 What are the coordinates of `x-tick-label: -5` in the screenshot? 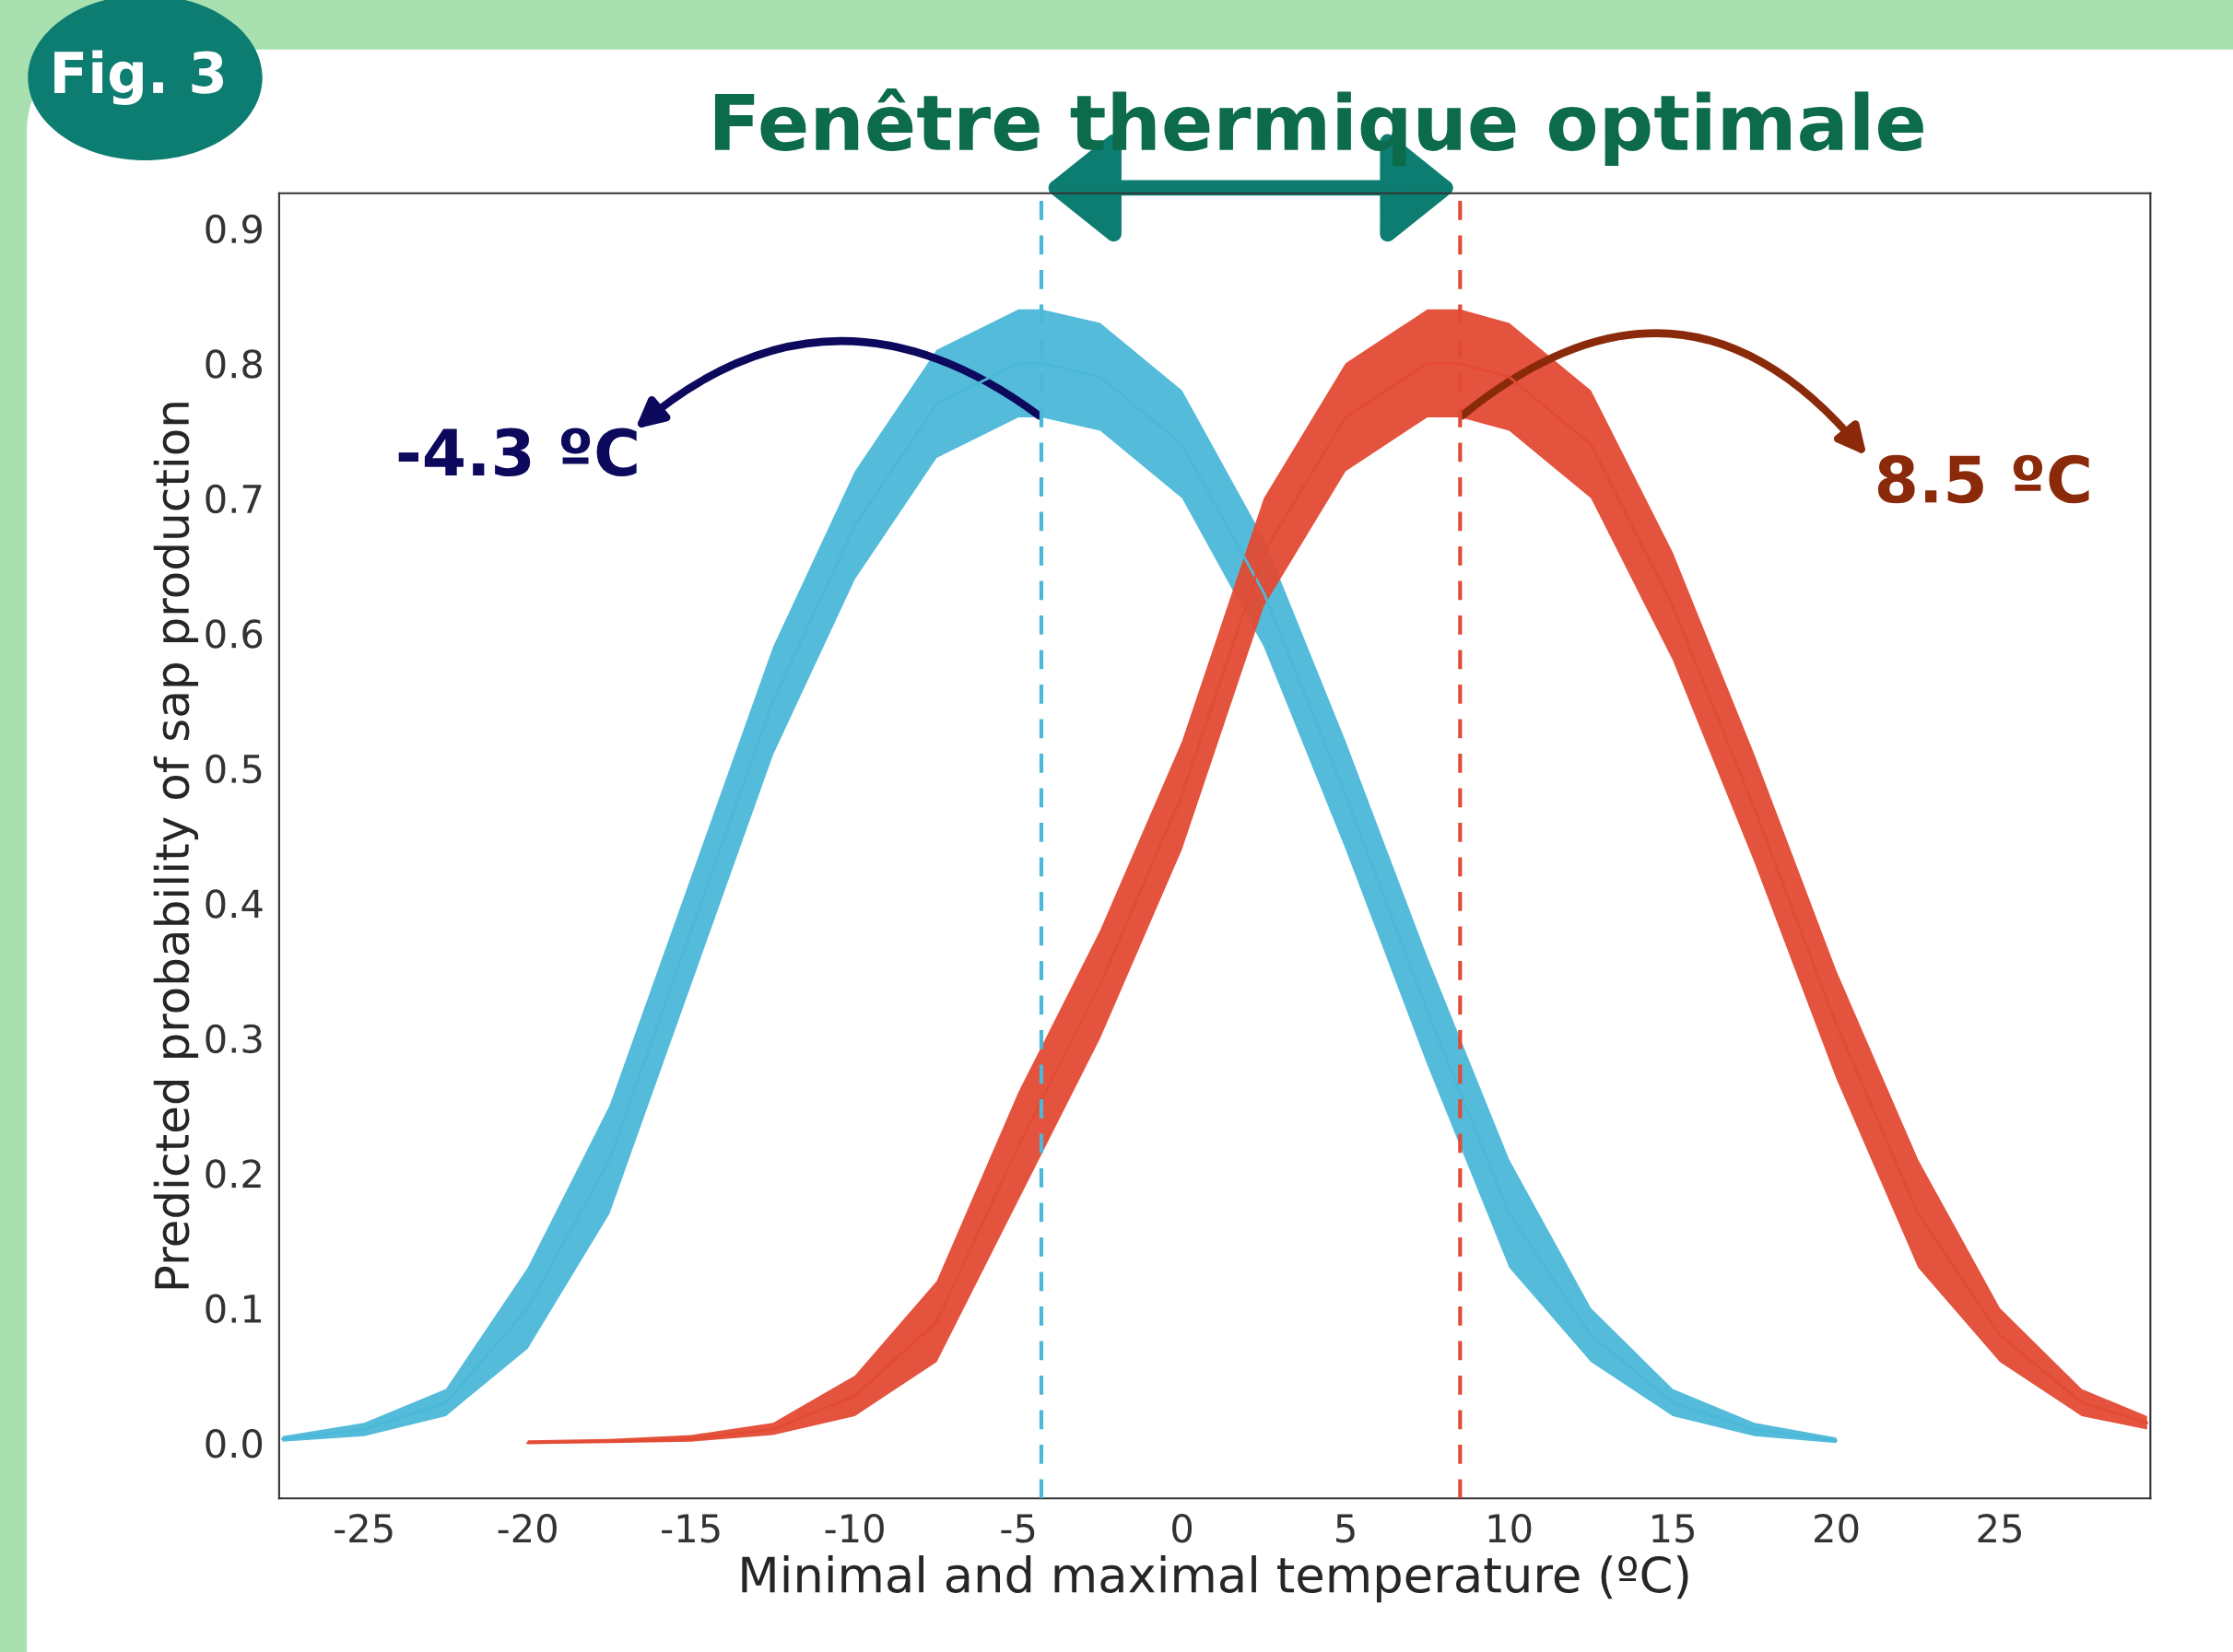 It's located at (1018, 1529).